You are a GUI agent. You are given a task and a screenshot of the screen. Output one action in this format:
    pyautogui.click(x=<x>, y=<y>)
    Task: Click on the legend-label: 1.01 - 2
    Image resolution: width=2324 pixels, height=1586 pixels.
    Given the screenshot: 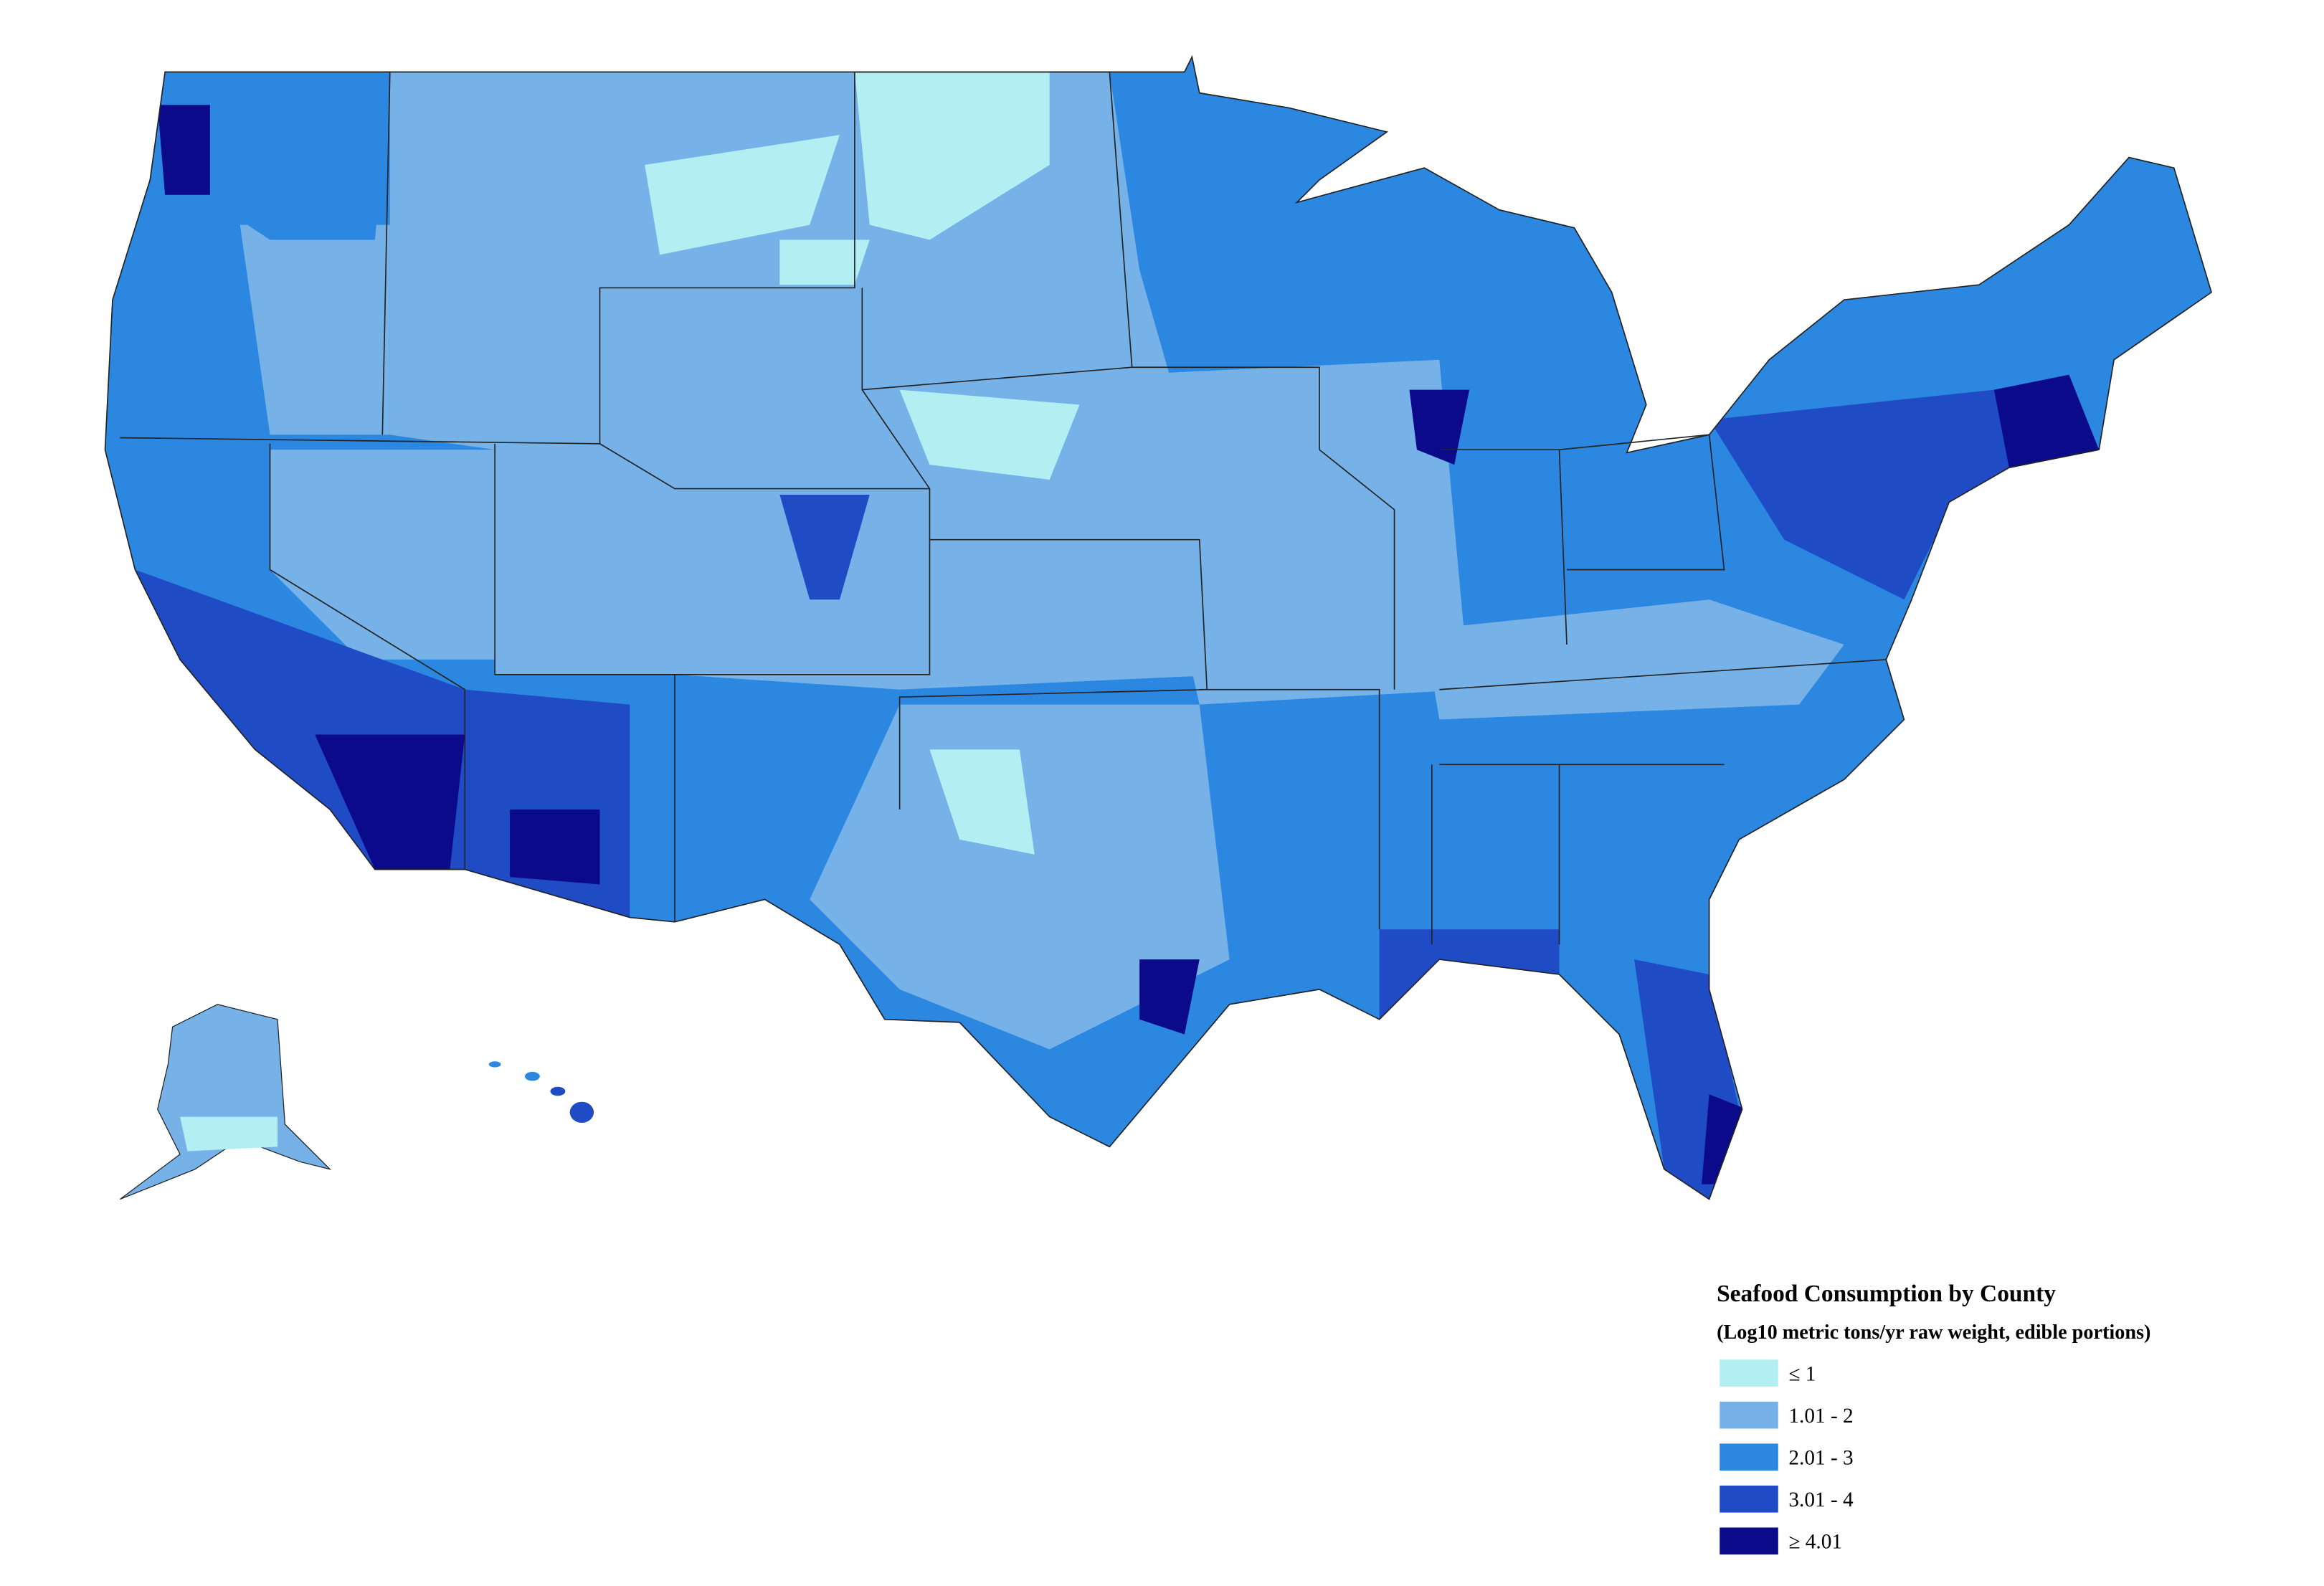 What is the action you would take?
    pyautogui.click(x=1820, y=1416)
    